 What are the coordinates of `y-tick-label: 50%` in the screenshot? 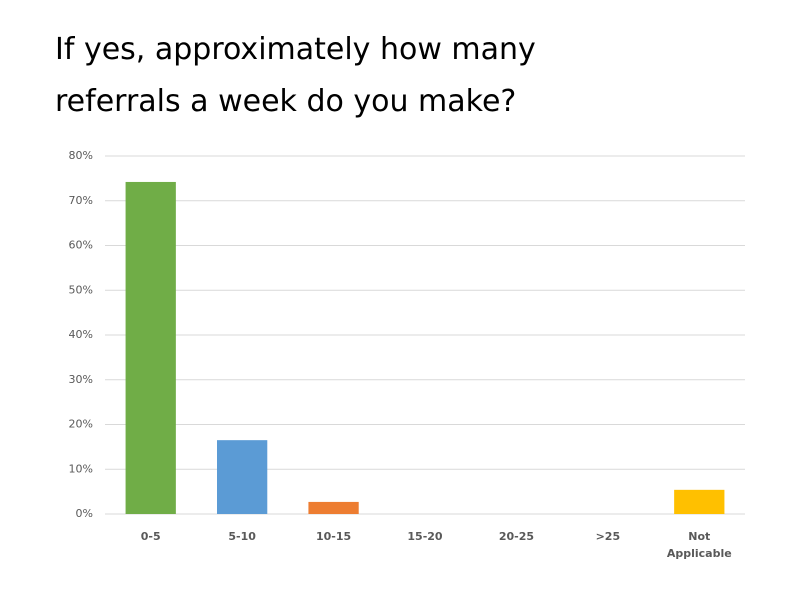 It's located at (81, 289).